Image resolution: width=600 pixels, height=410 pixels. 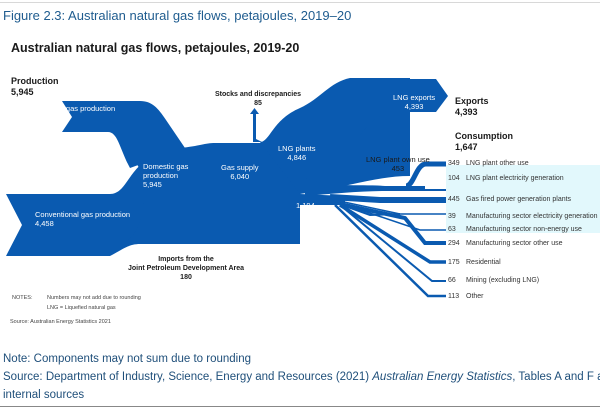 What do you see at coordinates (505, 243) in the screenshot?
I see `consumption-item: 294 Manufacturing sector other use` at bounding box center [505, 243].